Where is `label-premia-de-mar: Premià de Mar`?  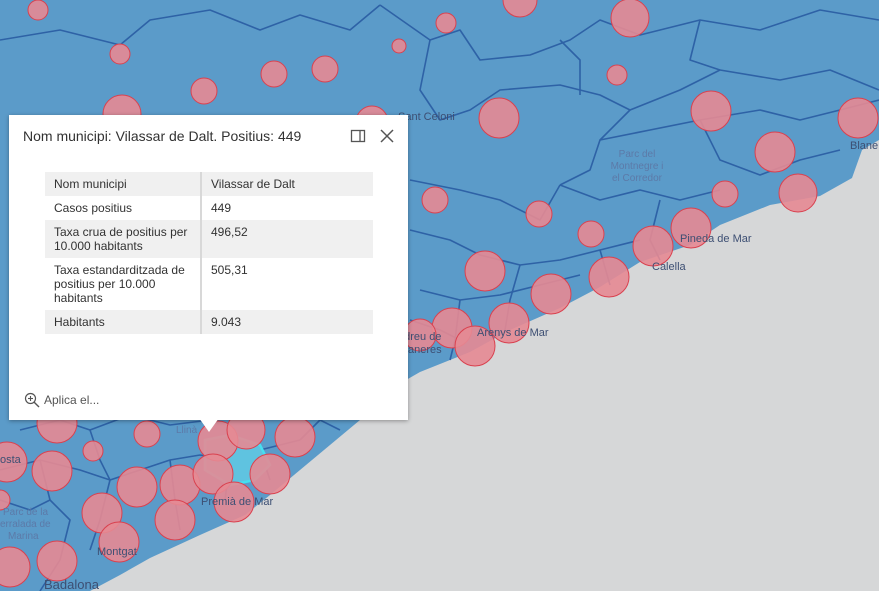
label-premia-de-mar: Premià de Mar is located at coordinates (237, 502).